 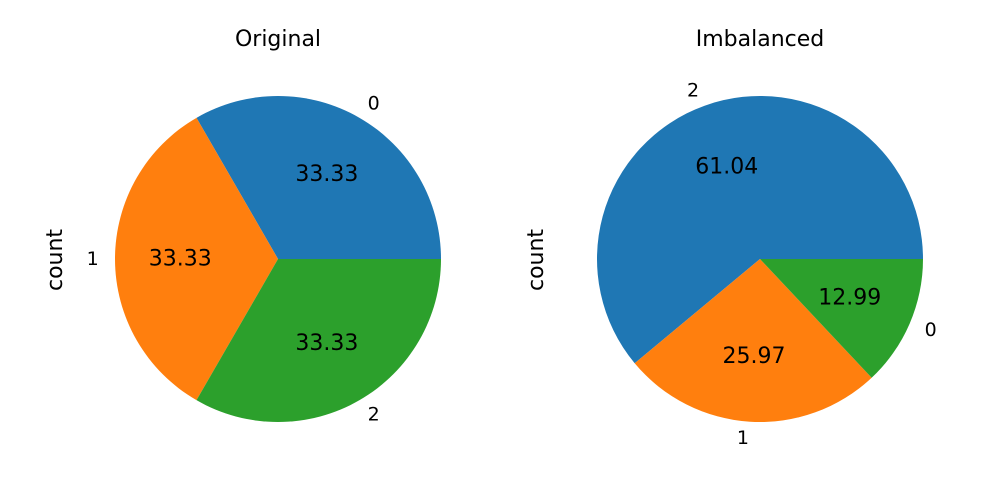 I want to click on slice-value-label: 25.97, so click(x=754, y=356).